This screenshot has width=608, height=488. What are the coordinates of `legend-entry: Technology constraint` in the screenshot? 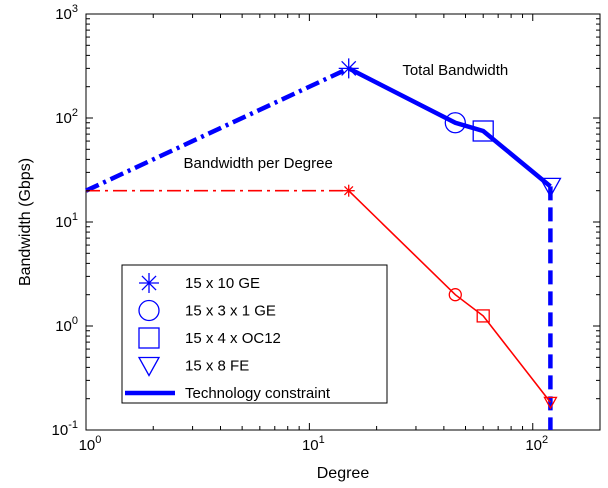 It's located at (228, 393).